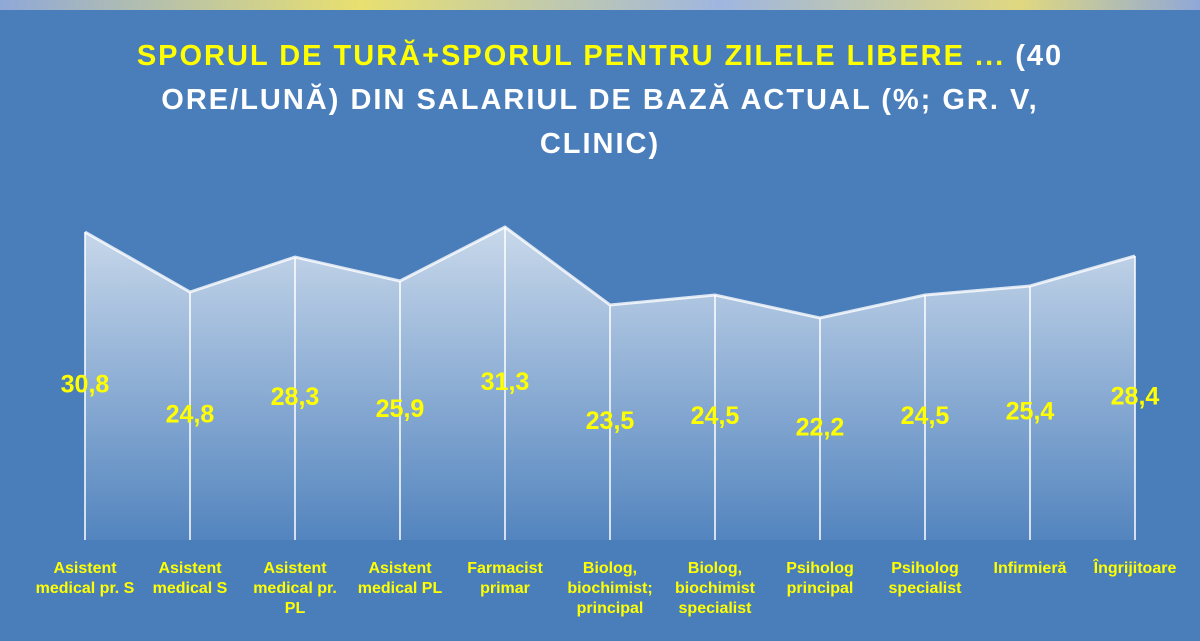  Describe the element at coordinates (85, 385) in the screenshot. I see `value-label: 30,8` at that location.